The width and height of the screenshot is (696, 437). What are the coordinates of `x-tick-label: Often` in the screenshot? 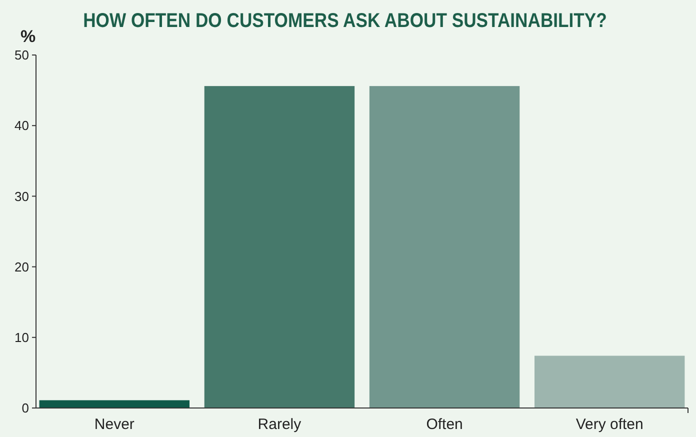 It's located at (444, 424).